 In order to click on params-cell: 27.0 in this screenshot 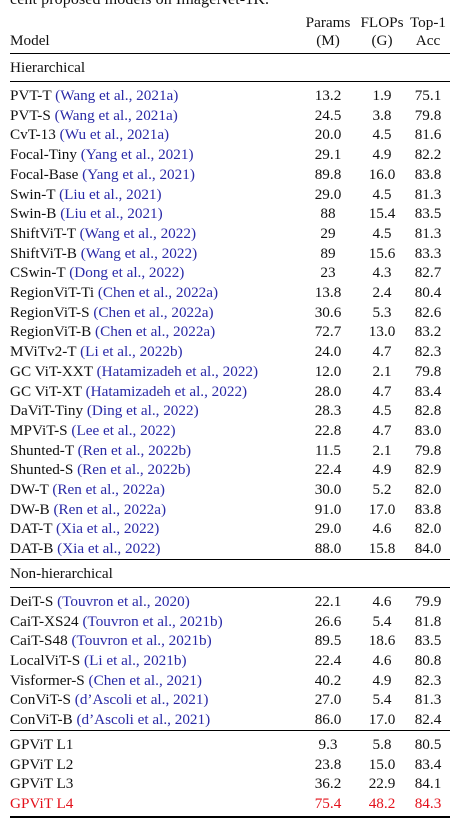, I will do `click(328, 700)`.